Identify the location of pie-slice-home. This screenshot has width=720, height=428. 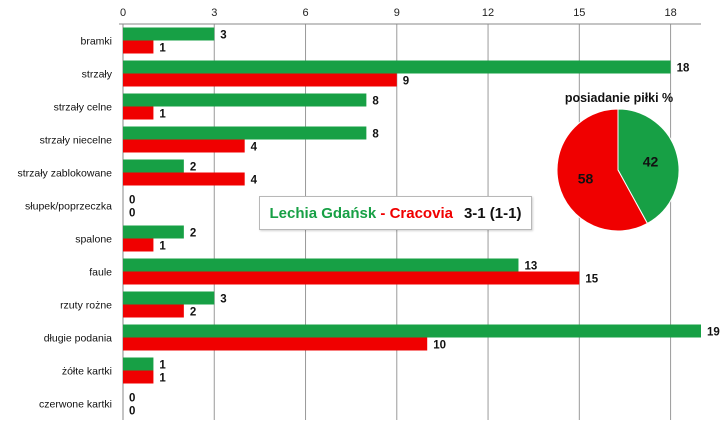
(648, 166).